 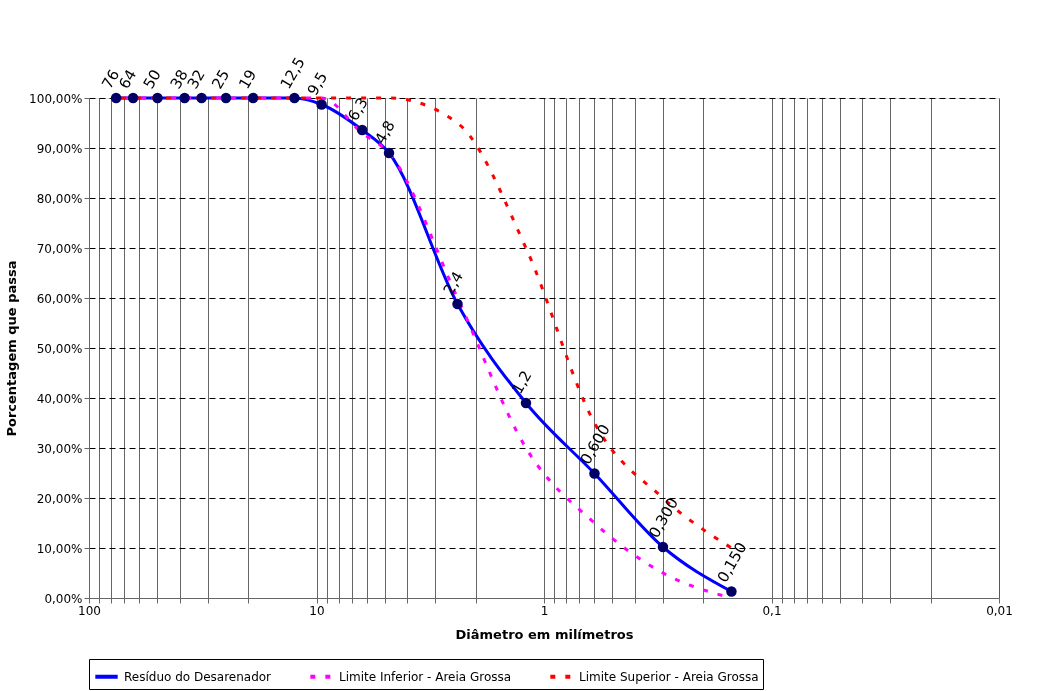 What do you see at coordinates (152, 79) in the screenshot?
I see `annotation: 50` at bounding box center [152, 79].